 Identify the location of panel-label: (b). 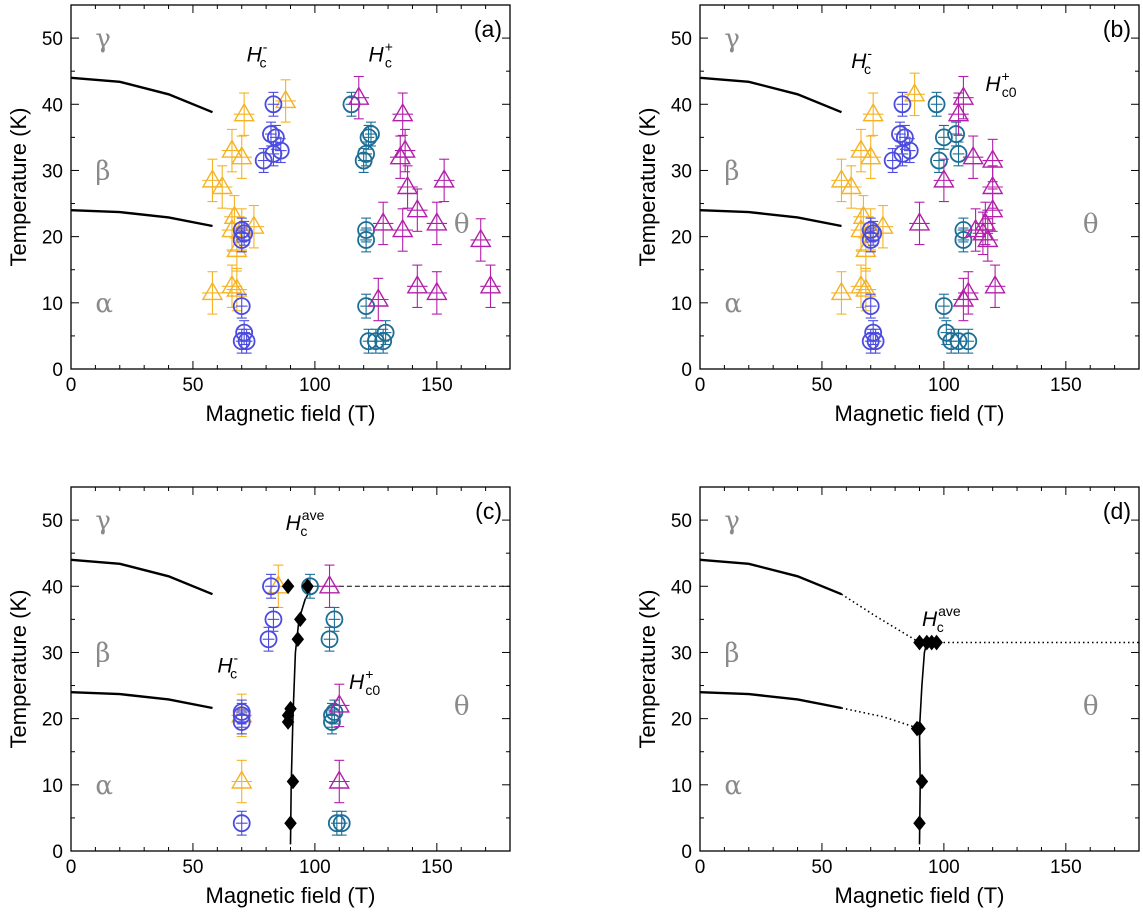
(1117, 29).